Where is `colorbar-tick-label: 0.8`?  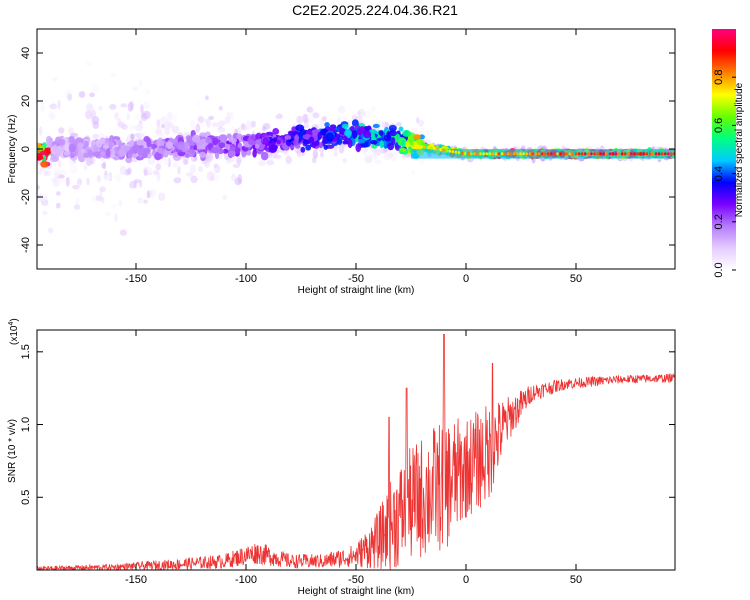
colorbar-tick-label: 0.8 is located at coordinates (719, 77).